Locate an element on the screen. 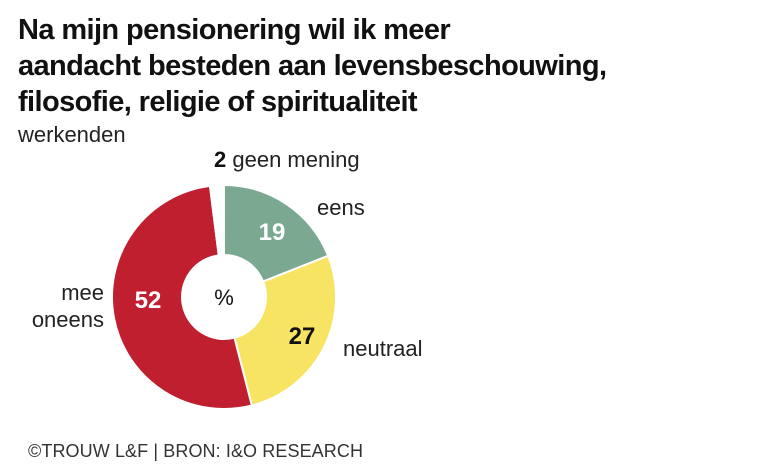 Image resolution: width=763 pixels, height=474 pixels. slice-eens is located at coordinates (276, 233).